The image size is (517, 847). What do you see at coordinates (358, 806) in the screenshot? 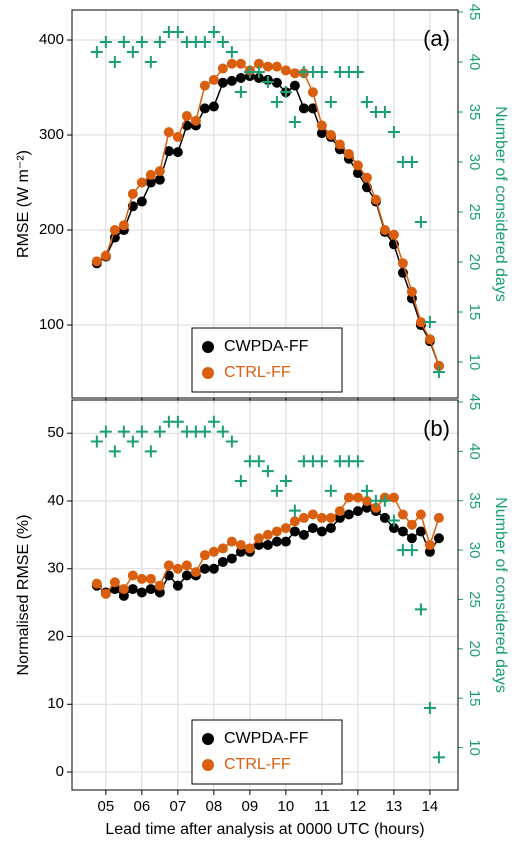
I see `x-tick-label: 12` at bounding box center [358, 806].